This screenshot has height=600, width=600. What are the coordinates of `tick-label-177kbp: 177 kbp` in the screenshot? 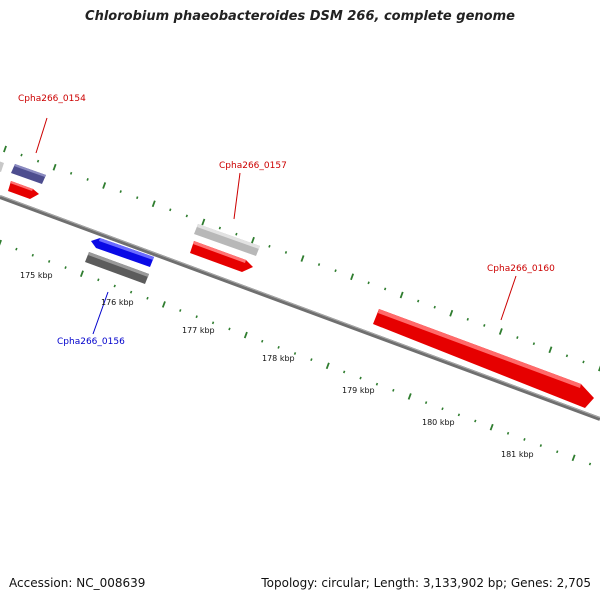 It's located at (198, 330).